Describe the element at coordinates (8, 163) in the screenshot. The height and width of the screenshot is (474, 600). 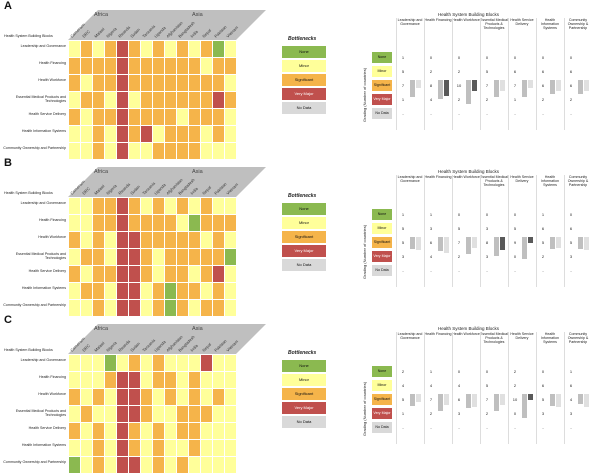
I see `panel-label: B` at that location.